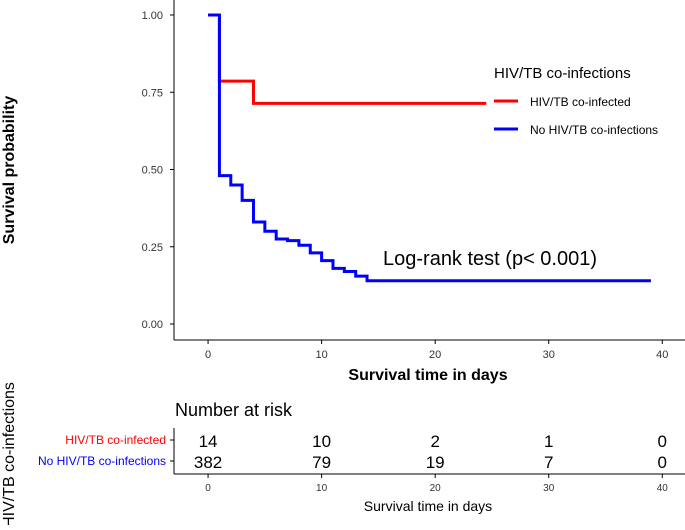  What do you see at coordinates (435, 355) in the screenshot?
I see `x-tick-label: 20` at bounding box center [435, 355].